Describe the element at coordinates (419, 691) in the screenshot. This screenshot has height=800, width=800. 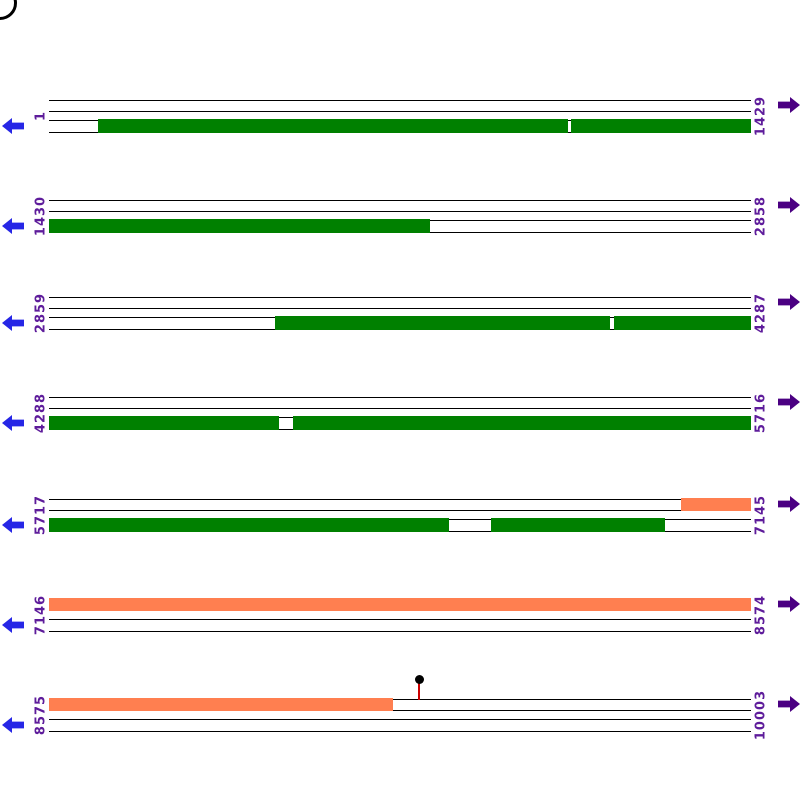
I see `marker-stem` at that location.